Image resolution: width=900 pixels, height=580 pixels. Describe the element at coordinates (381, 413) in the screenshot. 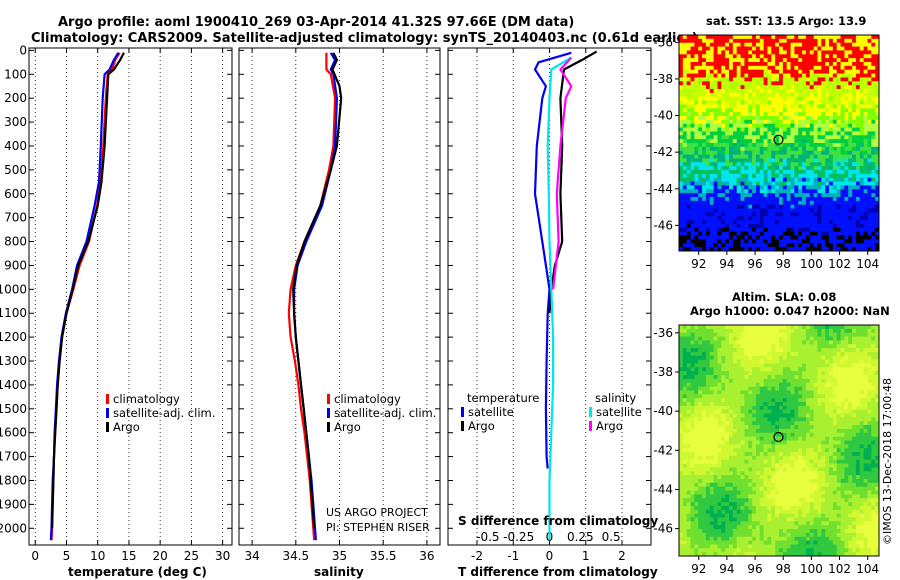

I see `salinity-legend: climatology satellite-adj. clim. Argo` at that location.